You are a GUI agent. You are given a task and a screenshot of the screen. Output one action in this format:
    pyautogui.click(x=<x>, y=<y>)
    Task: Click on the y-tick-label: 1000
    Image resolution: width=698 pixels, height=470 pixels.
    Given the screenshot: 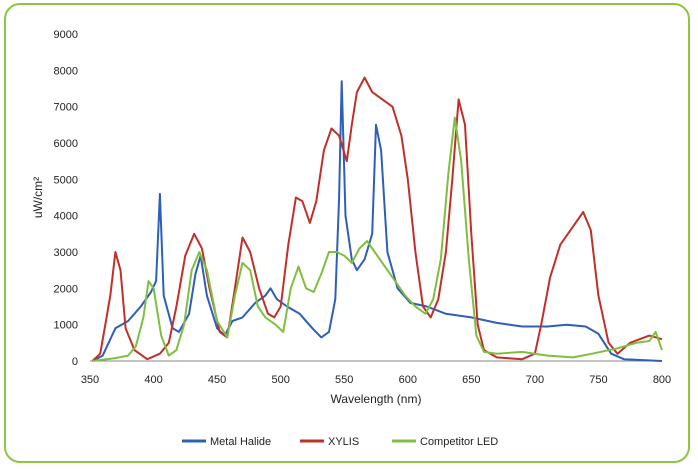 What is the action you would take?
    pyautogui.click(x=66, y=326)
    